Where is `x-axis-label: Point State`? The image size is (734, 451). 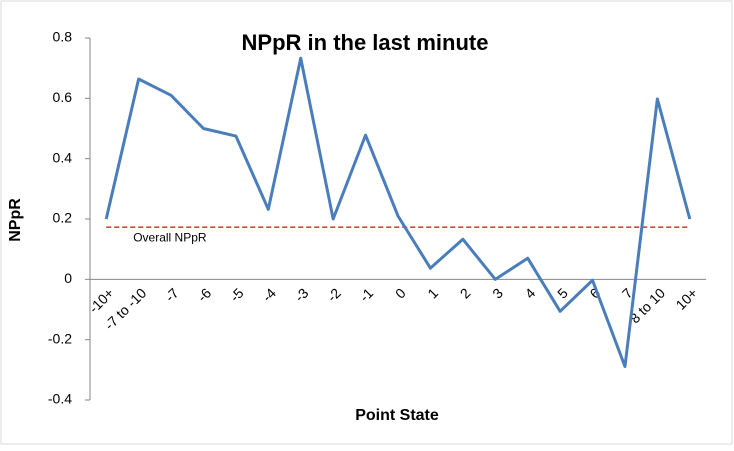
x-axis-label: Point State is located at coordinates (397, 415).